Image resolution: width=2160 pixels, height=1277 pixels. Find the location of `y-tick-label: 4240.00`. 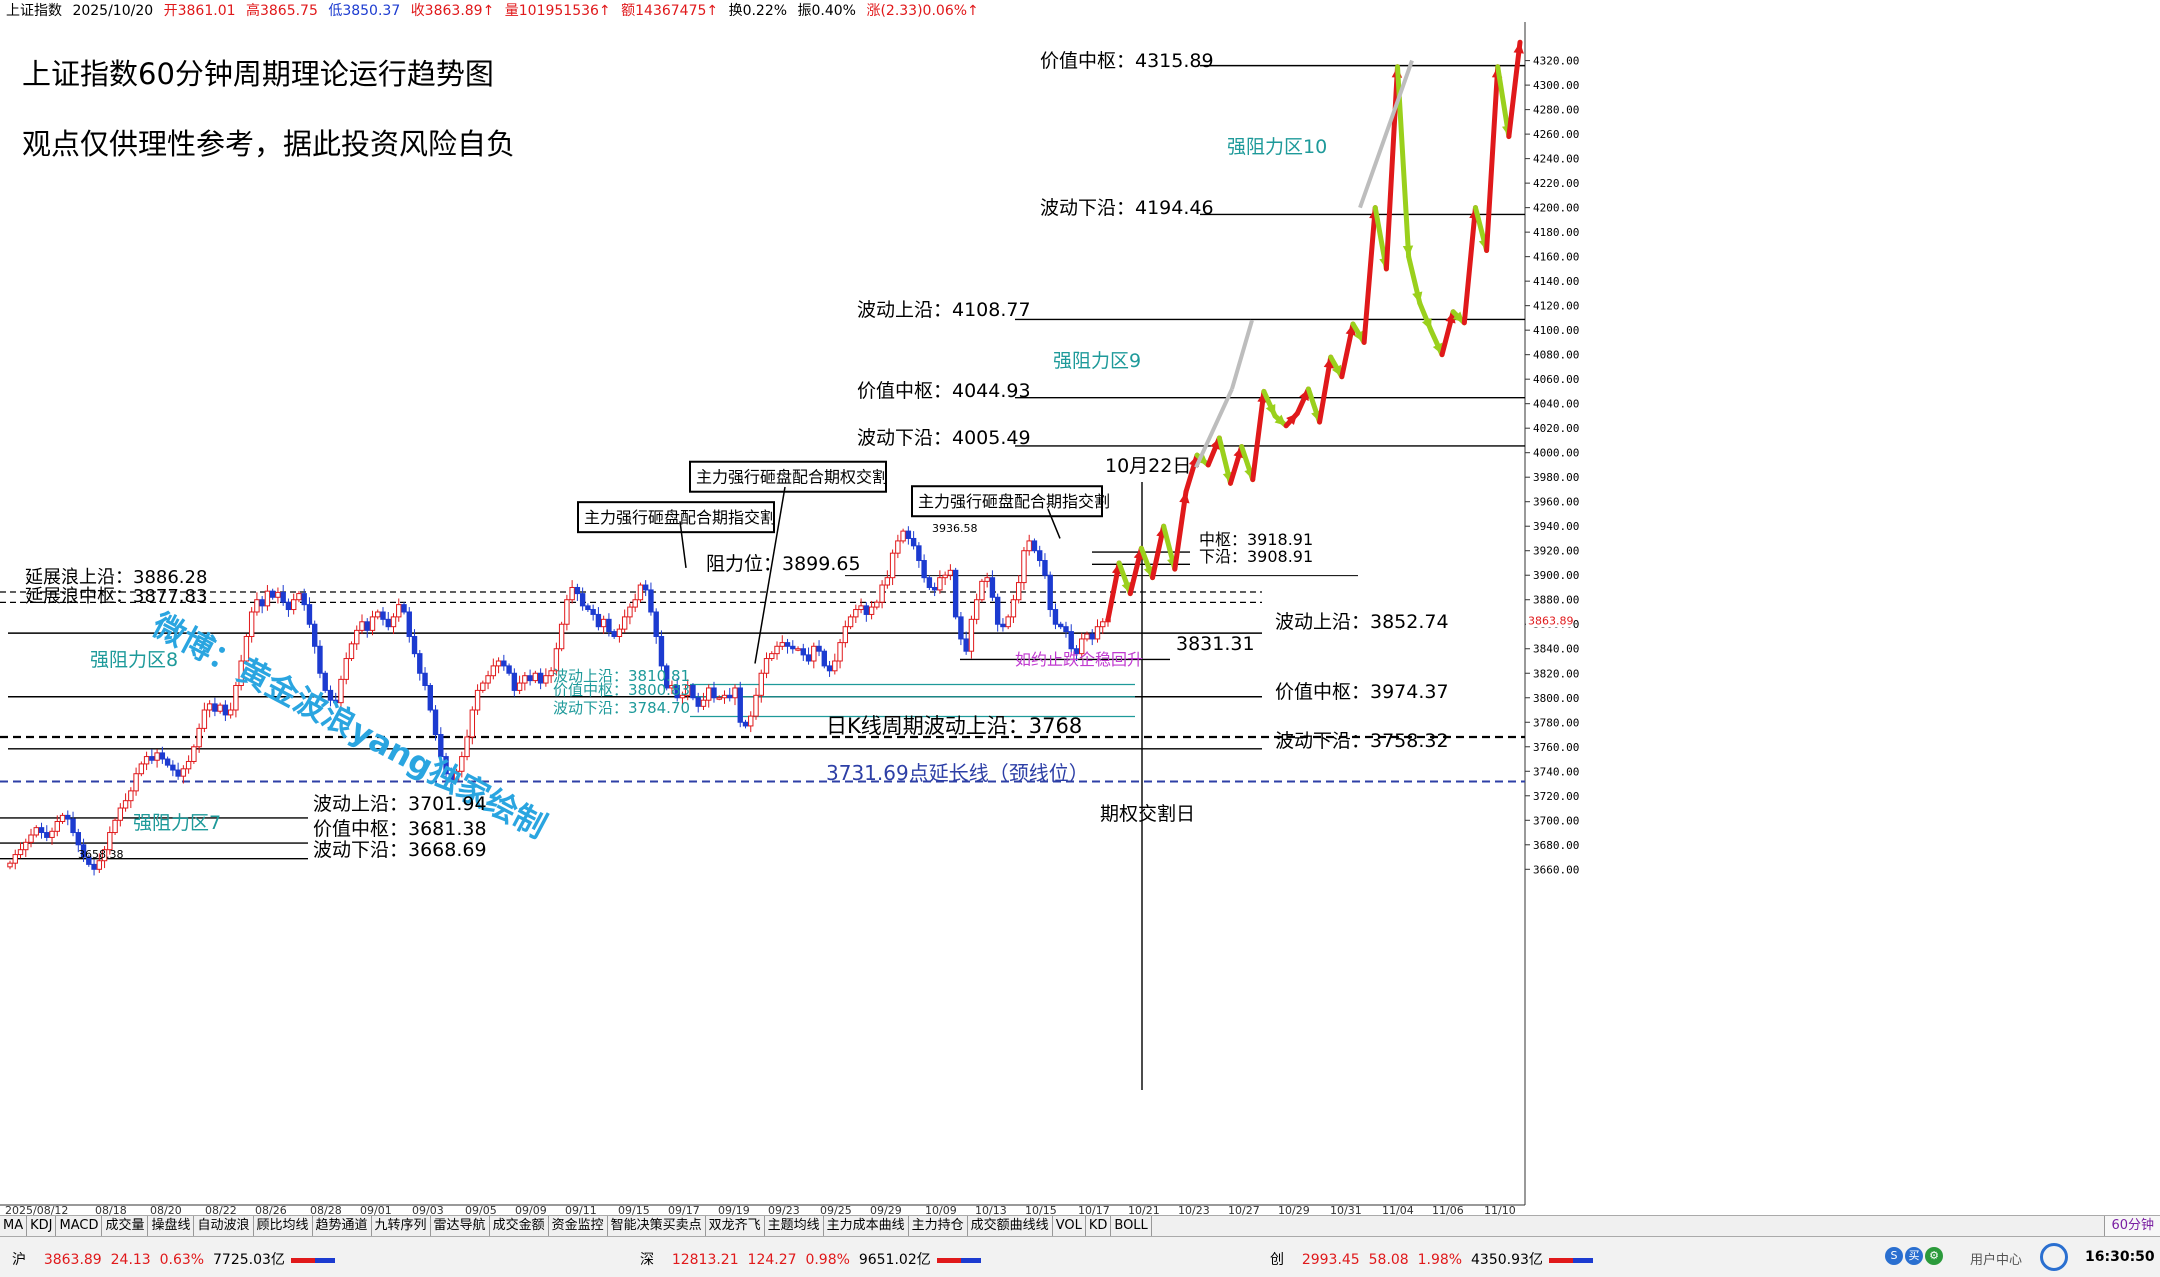

y-tick-label: 4240.00 is located at coordinates (1556, 159).